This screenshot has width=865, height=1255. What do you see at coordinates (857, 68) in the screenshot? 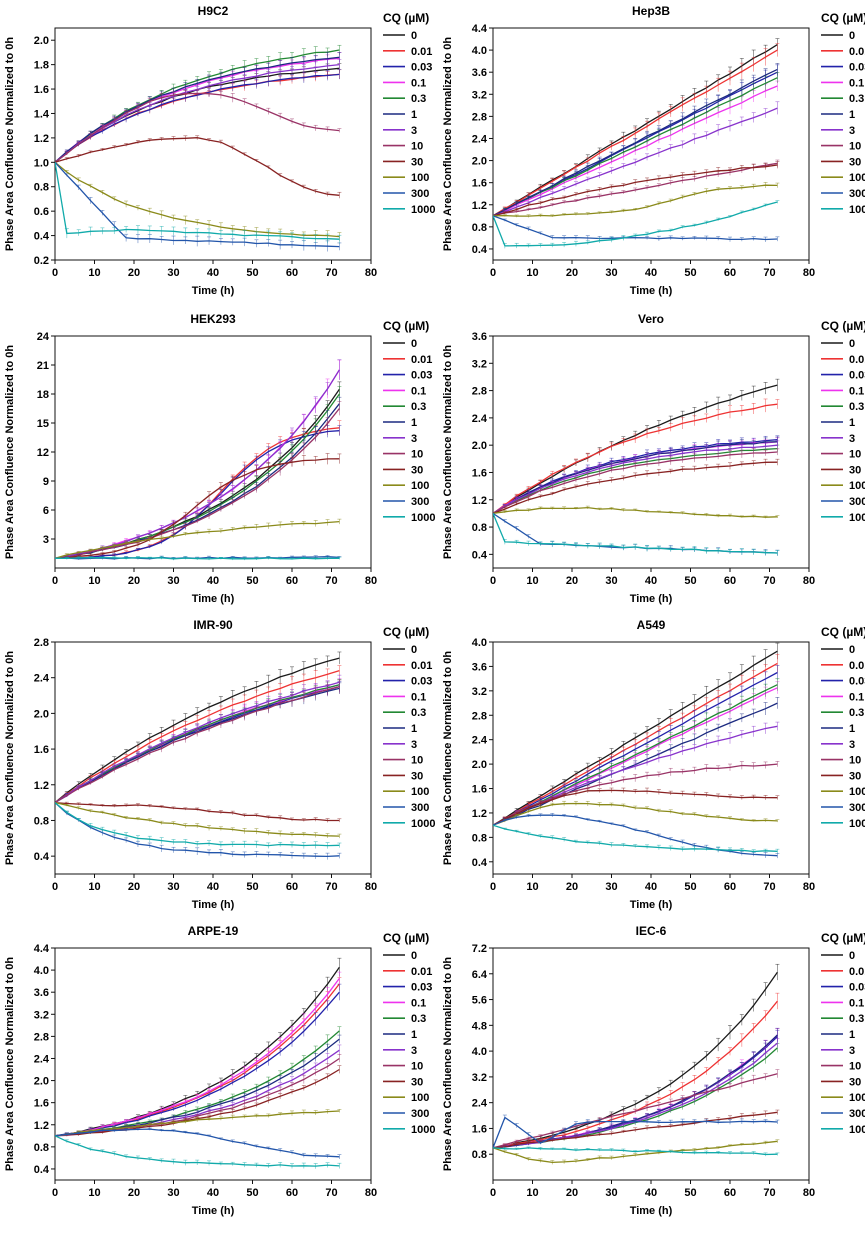
I see `legend-label: 0.03` at bounding box center [857, 68].